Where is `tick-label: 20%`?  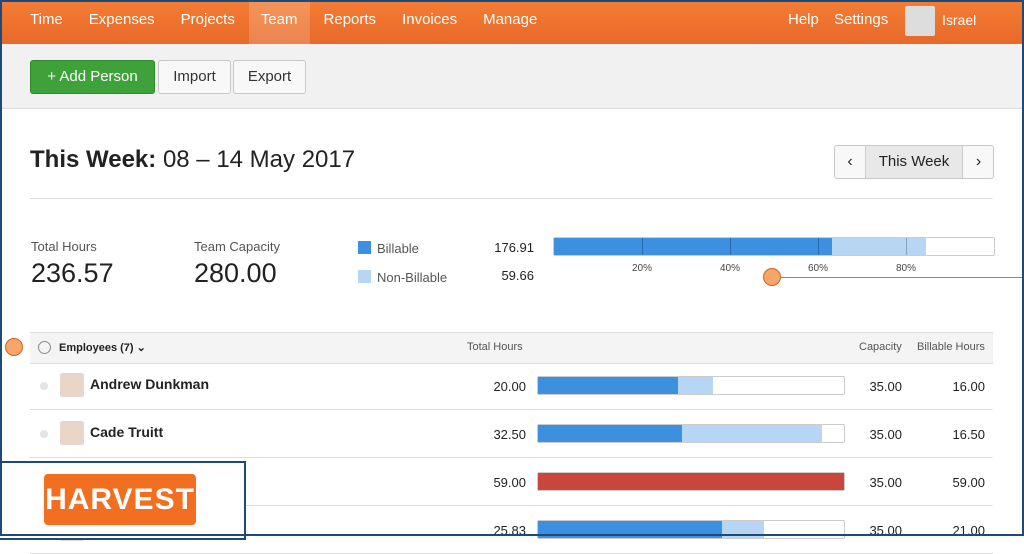 tick-label: 20% is located at coordinates (641, 268).